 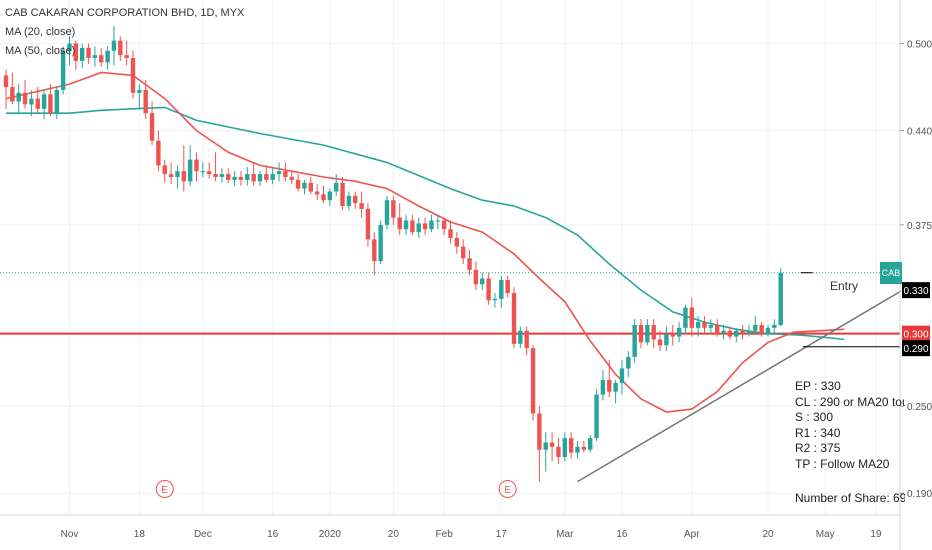 What do you see at coordinates (140, 534) in the screenshot?
I see `x-tick-label: 18` at bounding box center [140, 534].